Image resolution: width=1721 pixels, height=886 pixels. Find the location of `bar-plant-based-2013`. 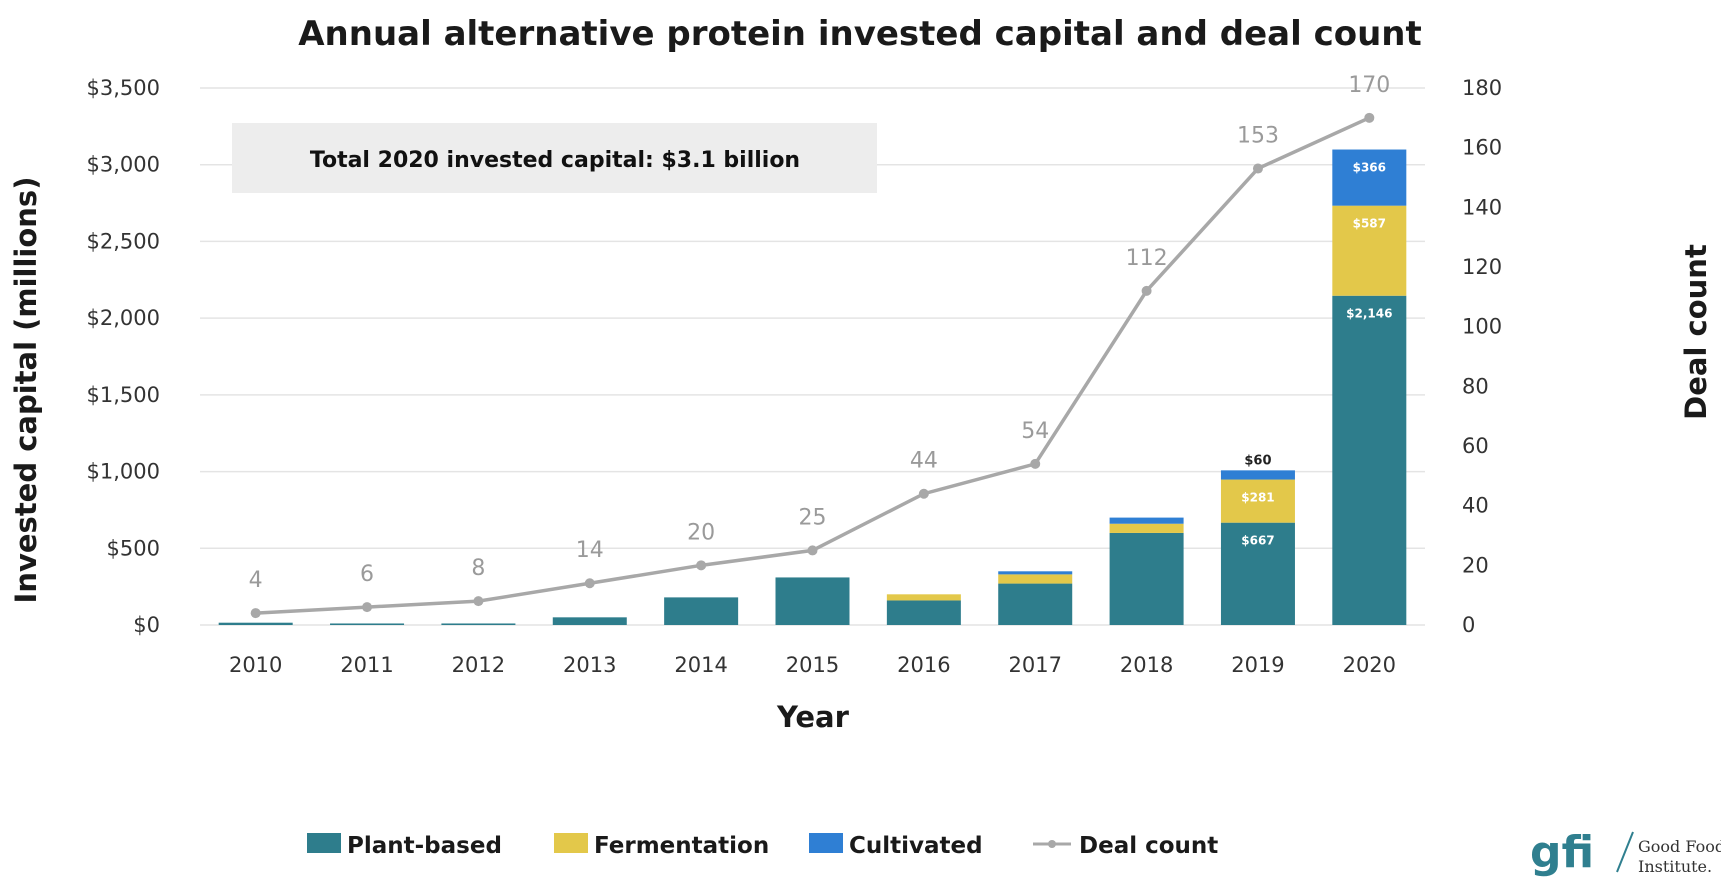

bar-plant-based-2013 is located at coordinates (589, 621).